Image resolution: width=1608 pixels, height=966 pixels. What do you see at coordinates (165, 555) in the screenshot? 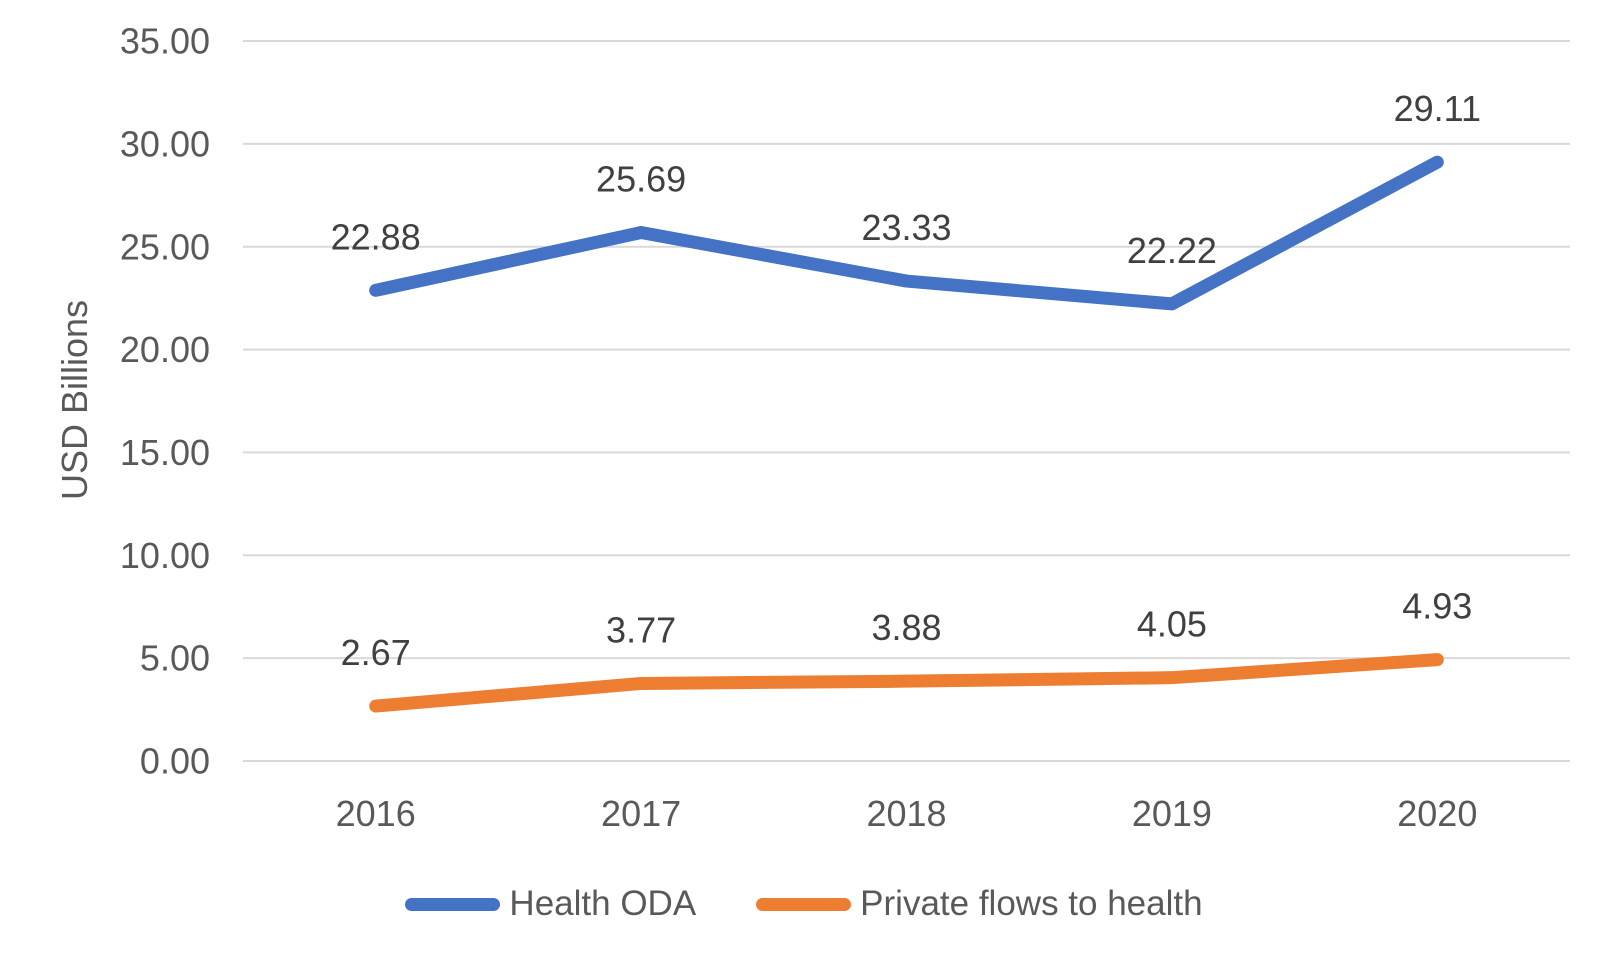
I see `y-tick-label: 10.00` at bounding box center [165, 555].